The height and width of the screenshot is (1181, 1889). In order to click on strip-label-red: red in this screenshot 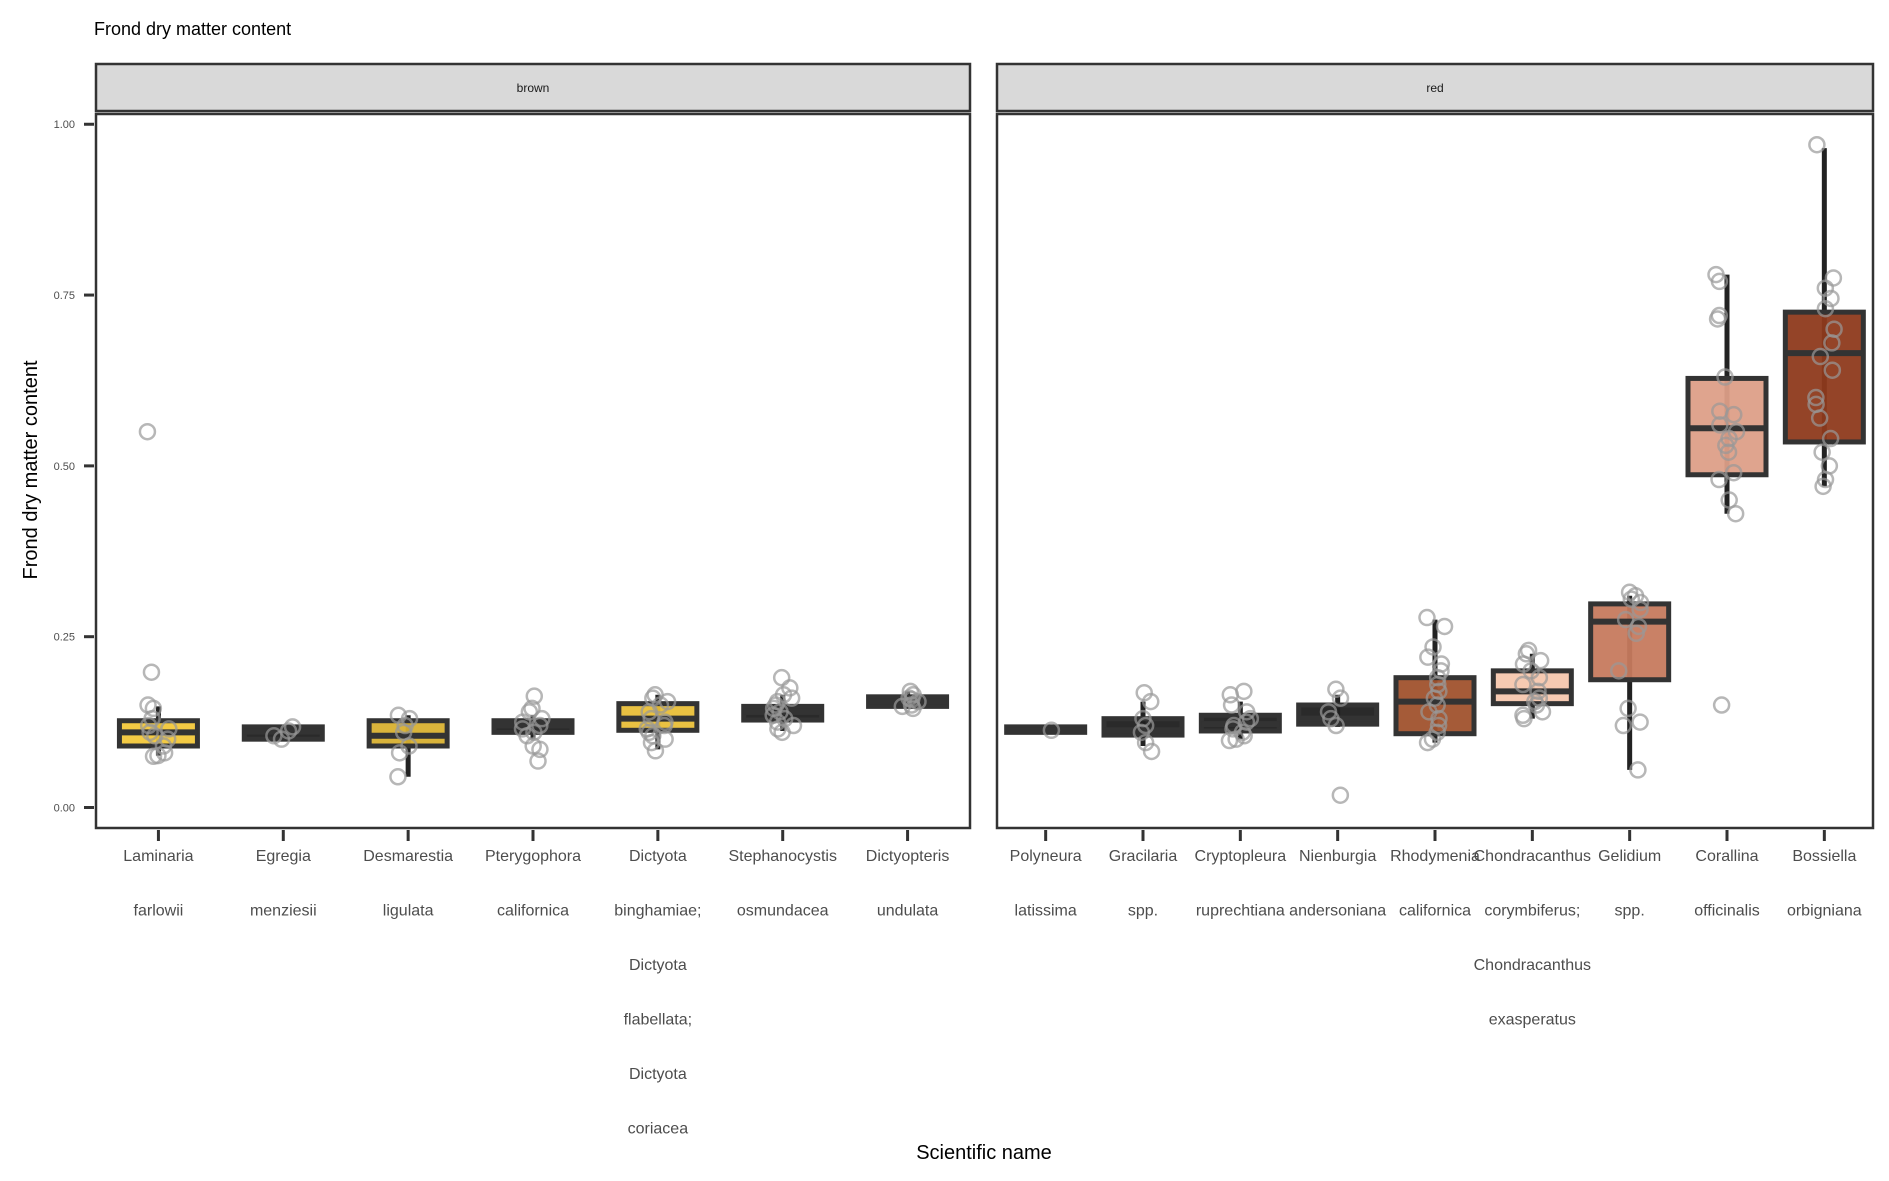, I will do `click(1434, 88)`.